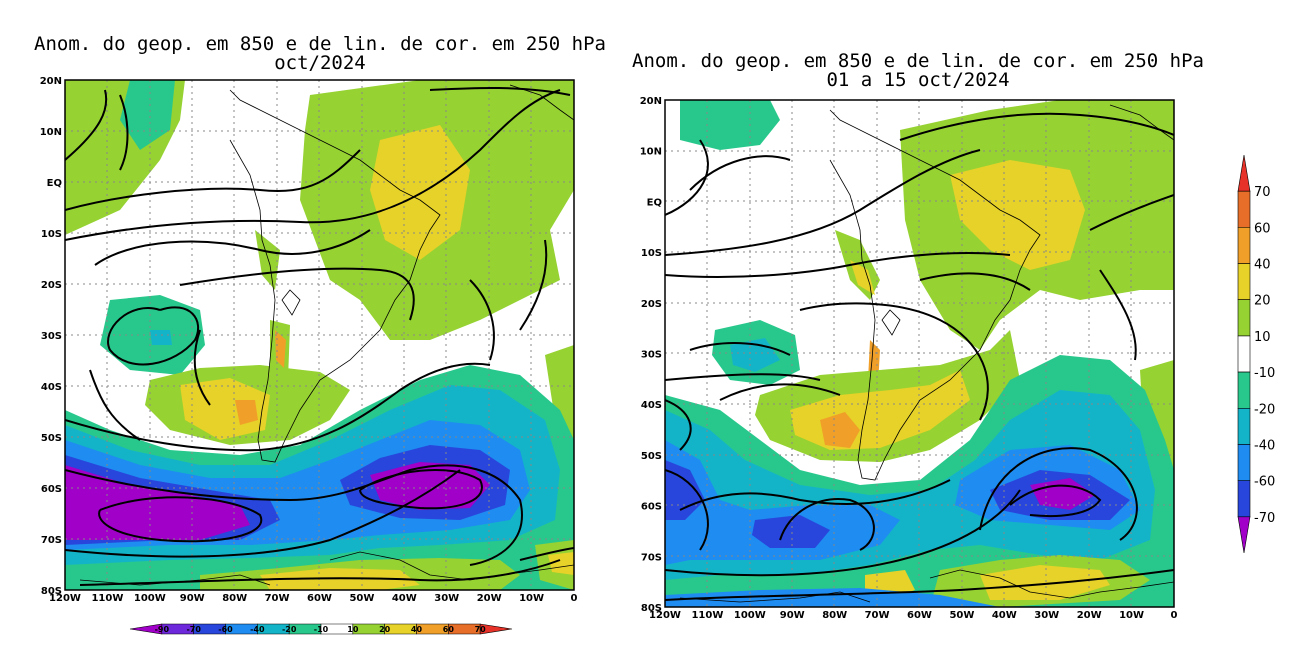 The width and height of the screenshot is (1316, 672). I want to click on right-colorbar-label: -10, so click(1264, 373).